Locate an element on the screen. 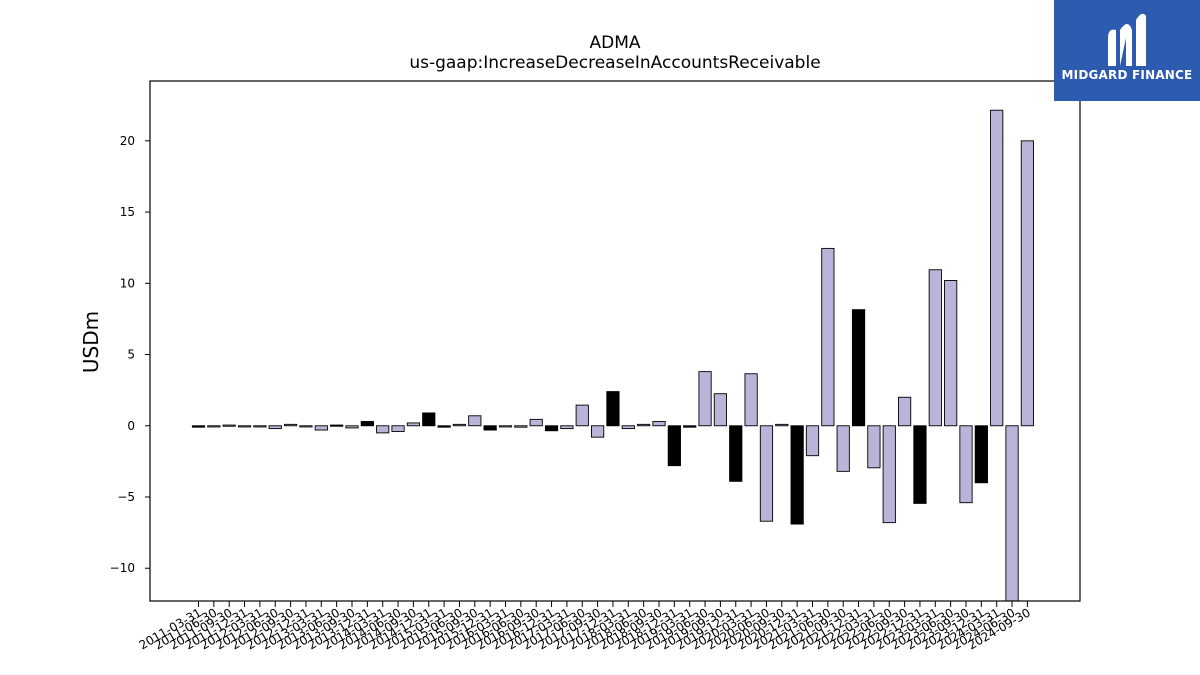 The height and width of the screenshot is (675, 1200). y-axis: −10 −5 0 5 10 15 20 is located at coordinates (130, 354).